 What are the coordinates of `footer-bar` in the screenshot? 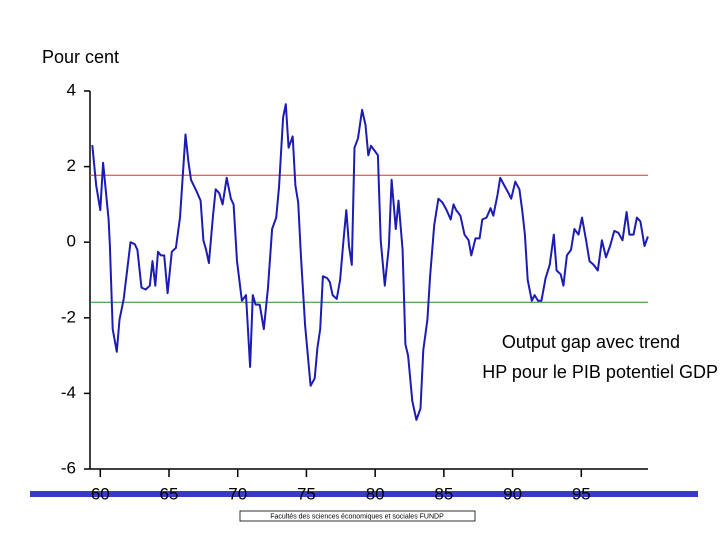 It's located at (364, 494).